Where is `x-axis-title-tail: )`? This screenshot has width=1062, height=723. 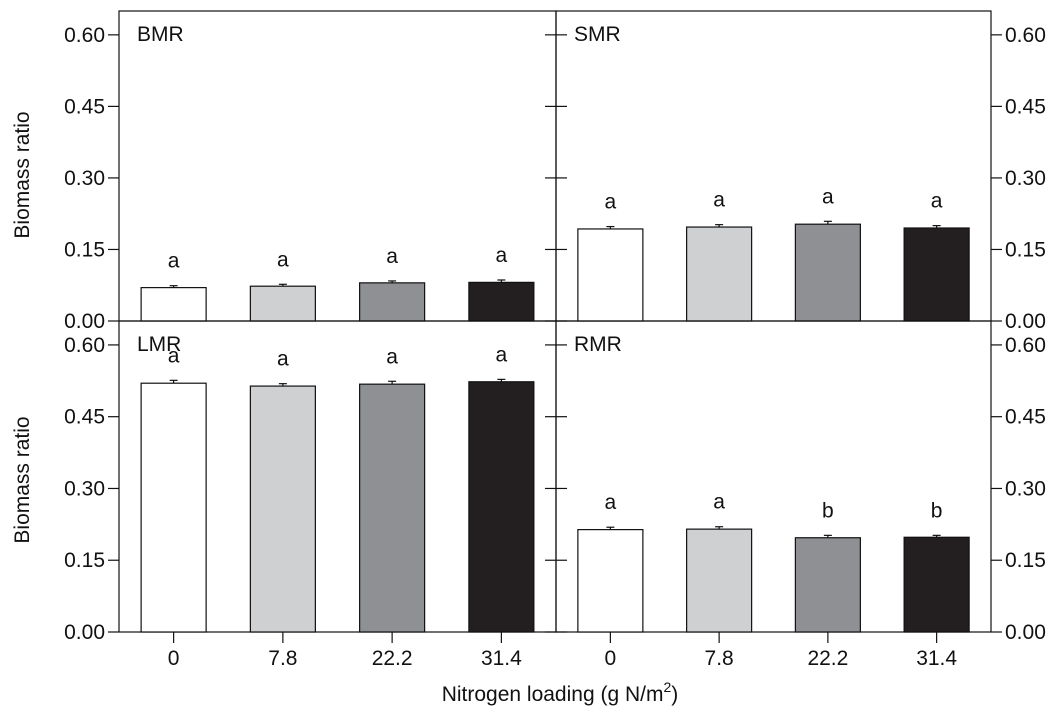 x-axis-title-tail: ) is located at coordinates (674, 694).